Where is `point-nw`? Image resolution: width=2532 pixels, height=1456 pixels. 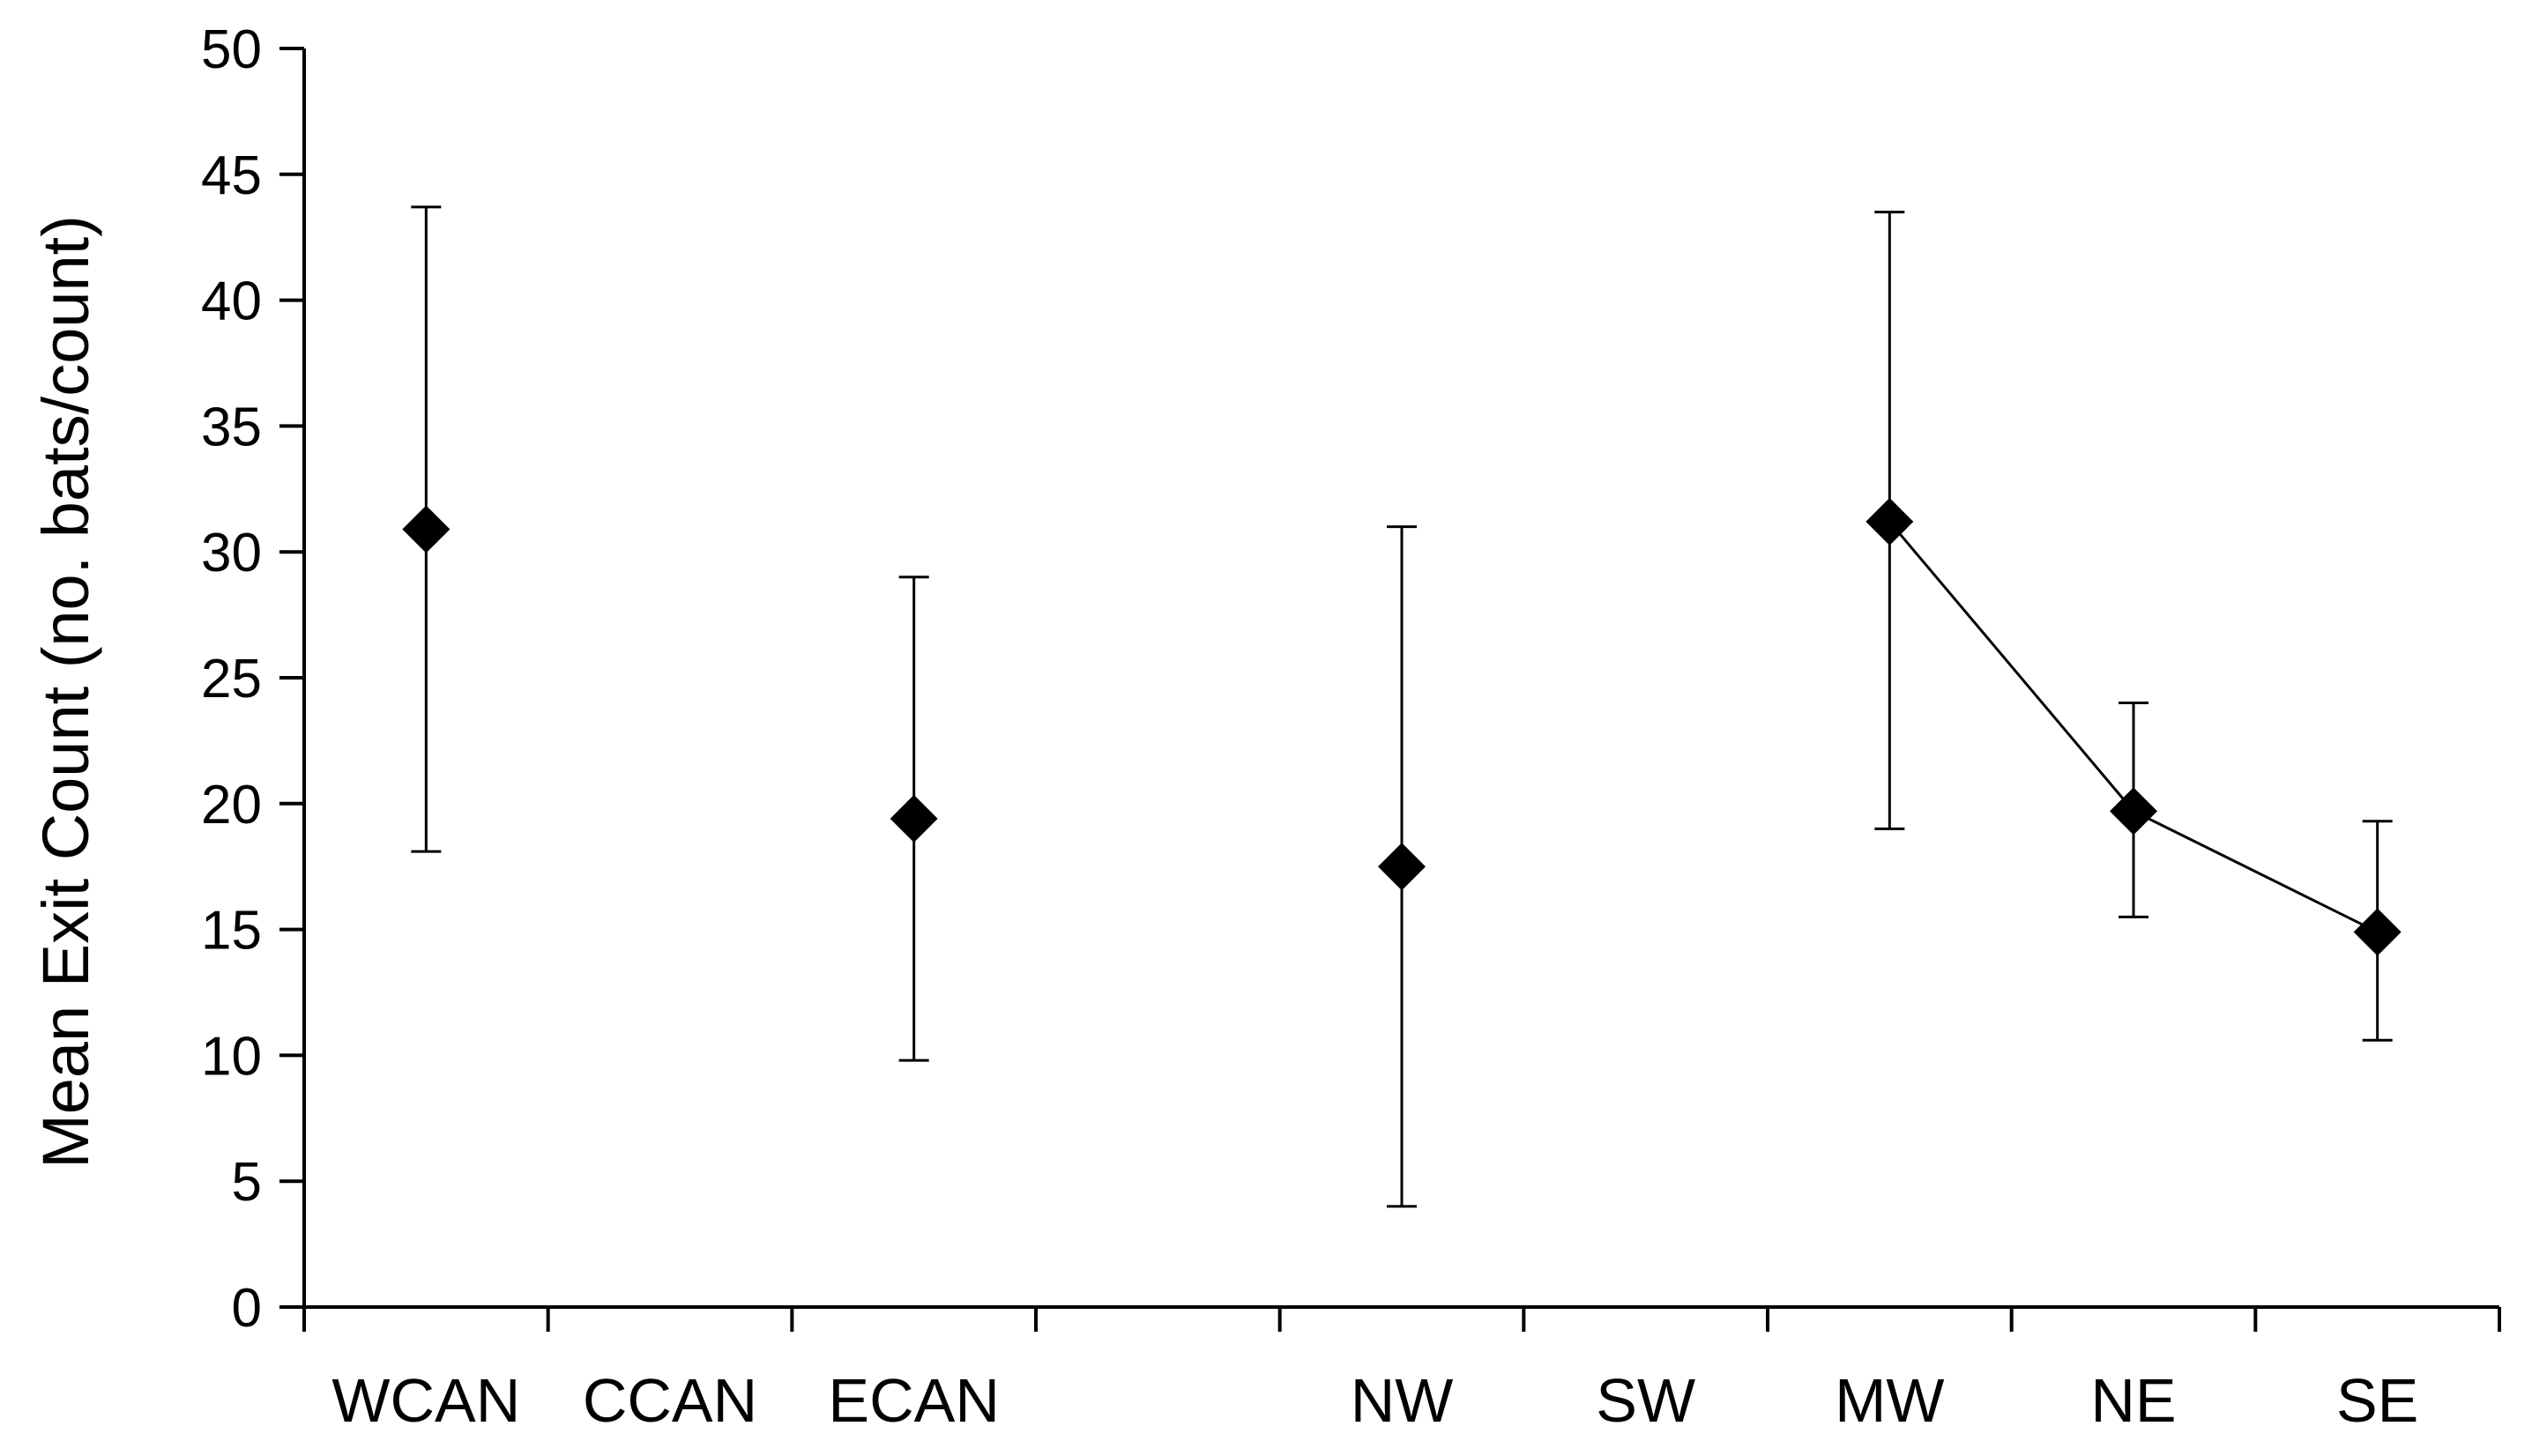 point-nw is located at coordinates (1402, 867).